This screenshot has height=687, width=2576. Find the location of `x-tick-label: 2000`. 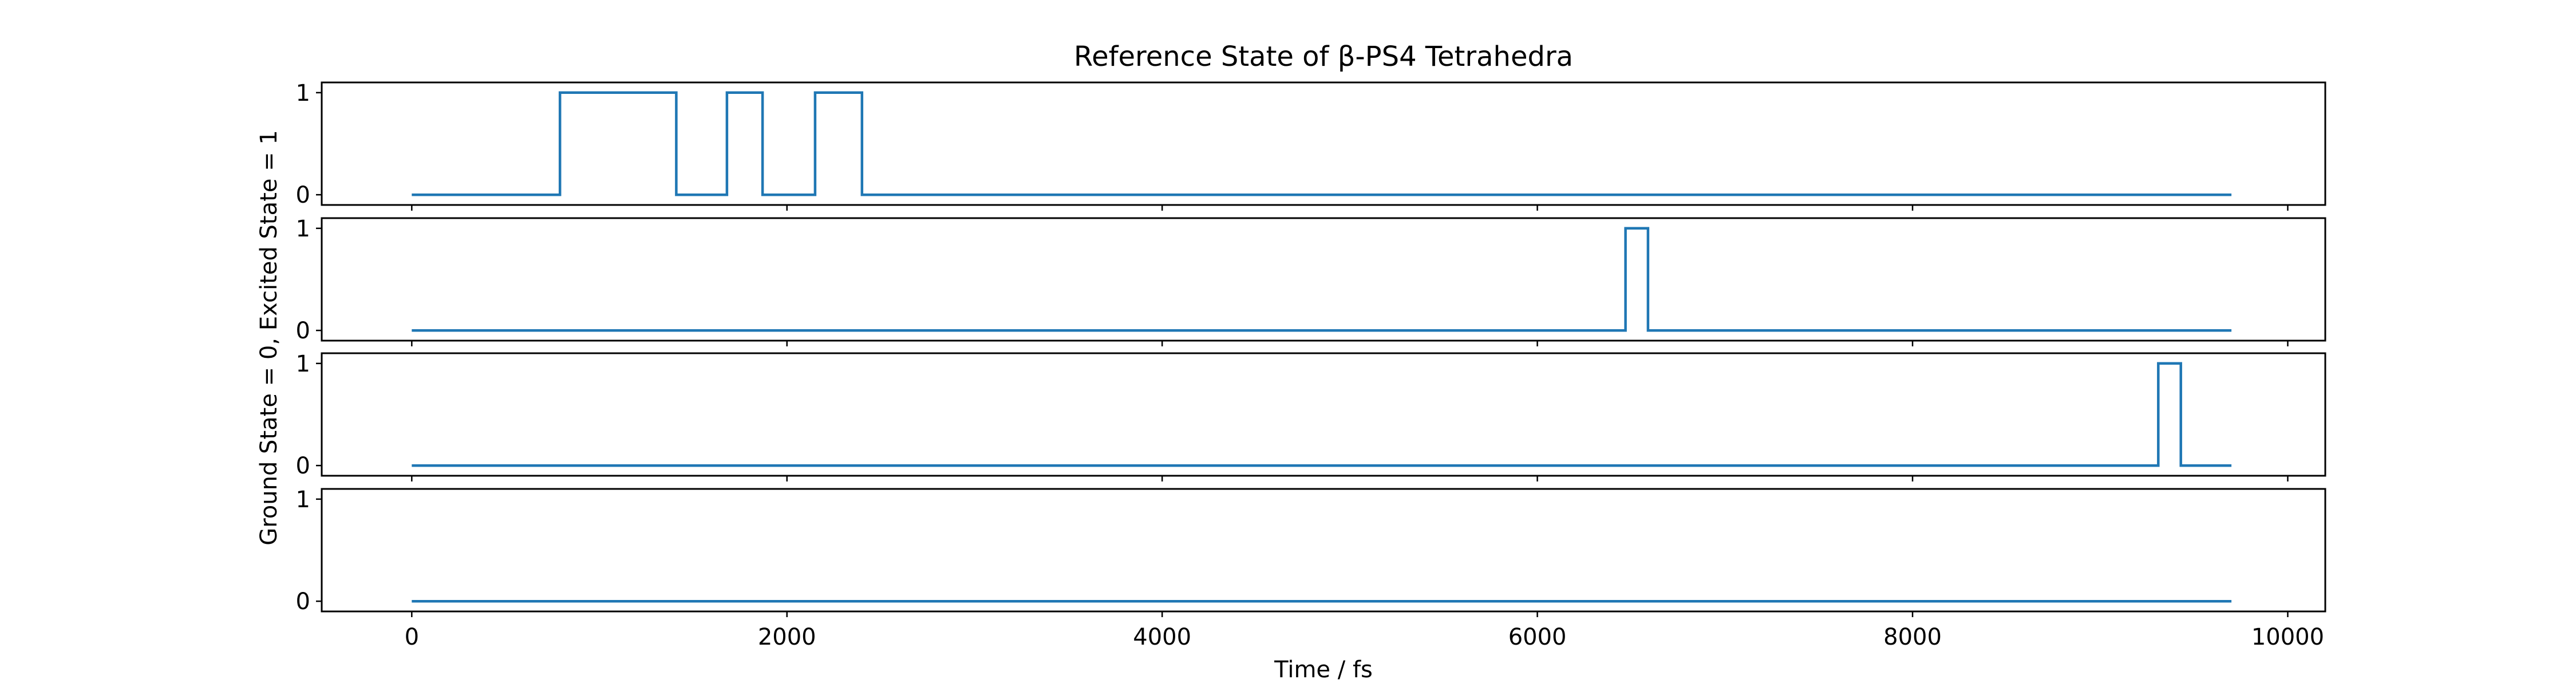

x-tick-label: 2000 is located at coordinates (787, 637).